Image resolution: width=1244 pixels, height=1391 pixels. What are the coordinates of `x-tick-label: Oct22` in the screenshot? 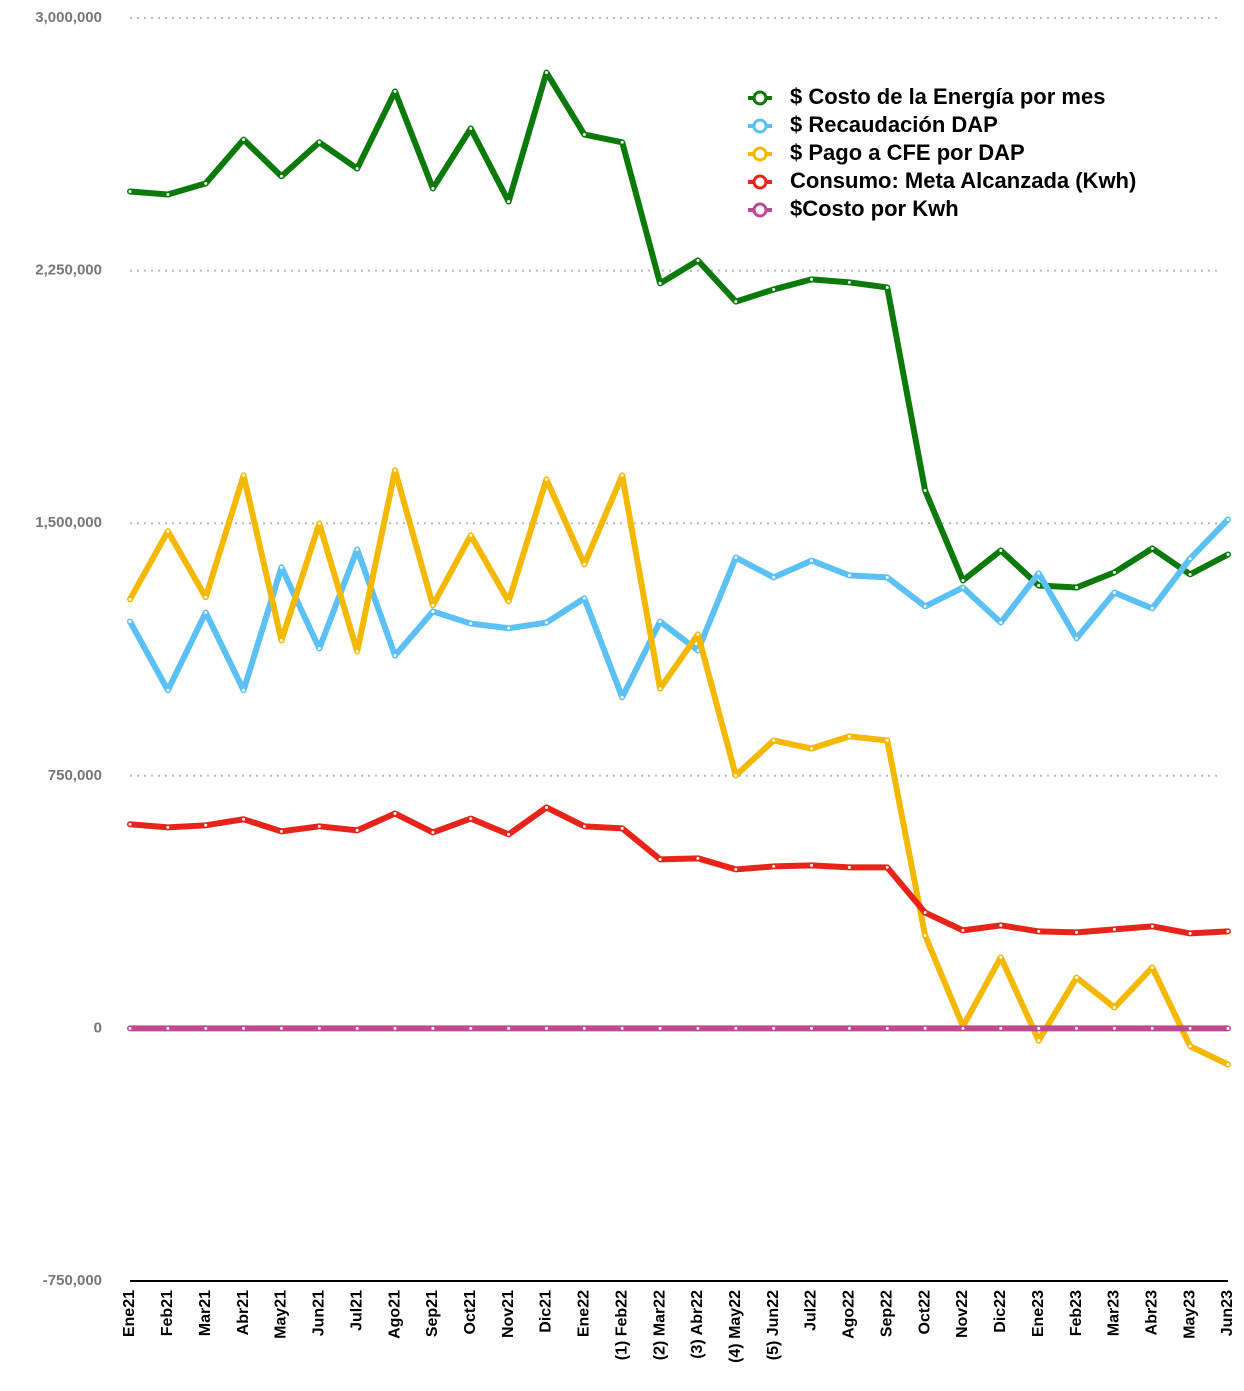 It's located at (924, 1312).